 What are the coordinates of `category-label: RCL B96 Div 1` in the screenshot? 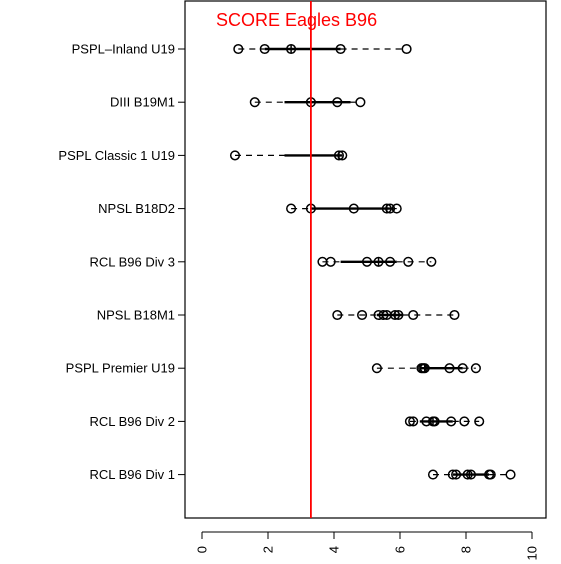 It's located at (133, 474).